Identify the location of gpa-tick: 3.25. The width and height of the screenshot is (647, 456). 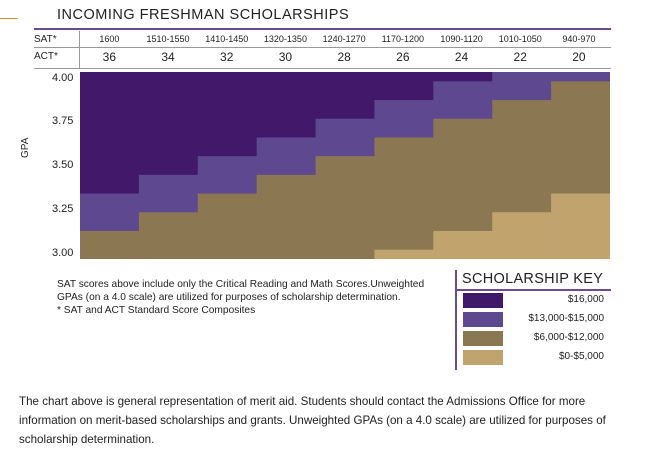
(63, 209).